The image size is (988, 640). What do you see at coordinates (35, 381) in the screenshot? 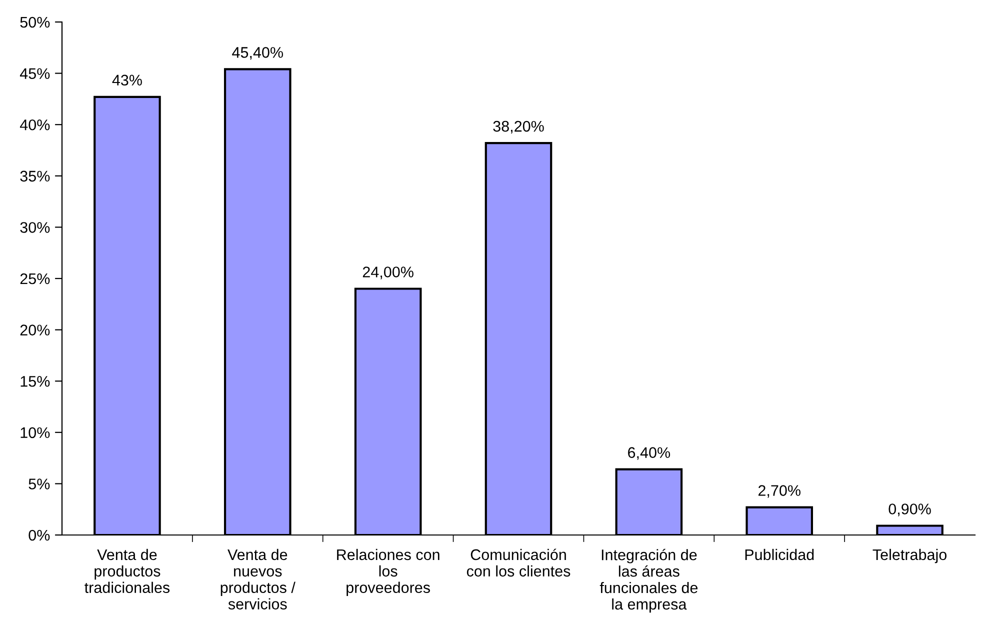
I see `y-tick-label: 15%` at bounding box center [35, 381].